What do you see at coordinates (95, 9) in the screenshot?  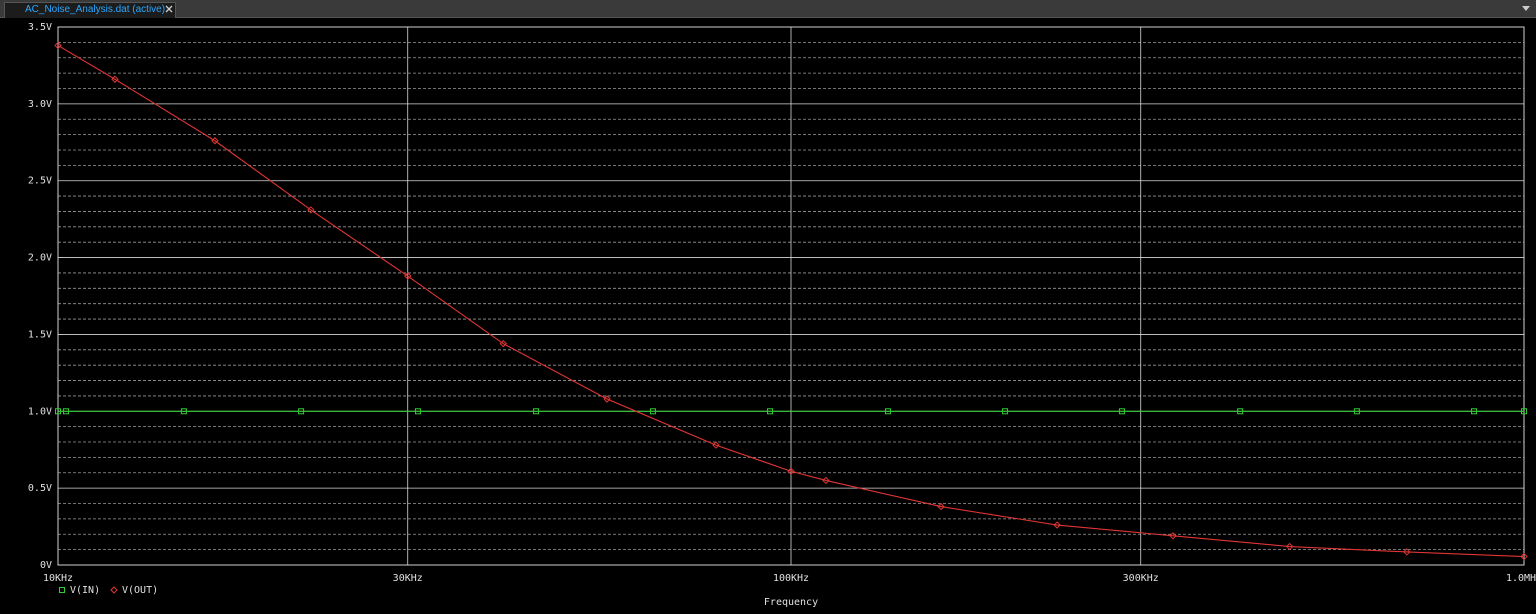 I see `tab-title: AC_Noise_Analysis.dat (active)` at bounding box center [95, 9].